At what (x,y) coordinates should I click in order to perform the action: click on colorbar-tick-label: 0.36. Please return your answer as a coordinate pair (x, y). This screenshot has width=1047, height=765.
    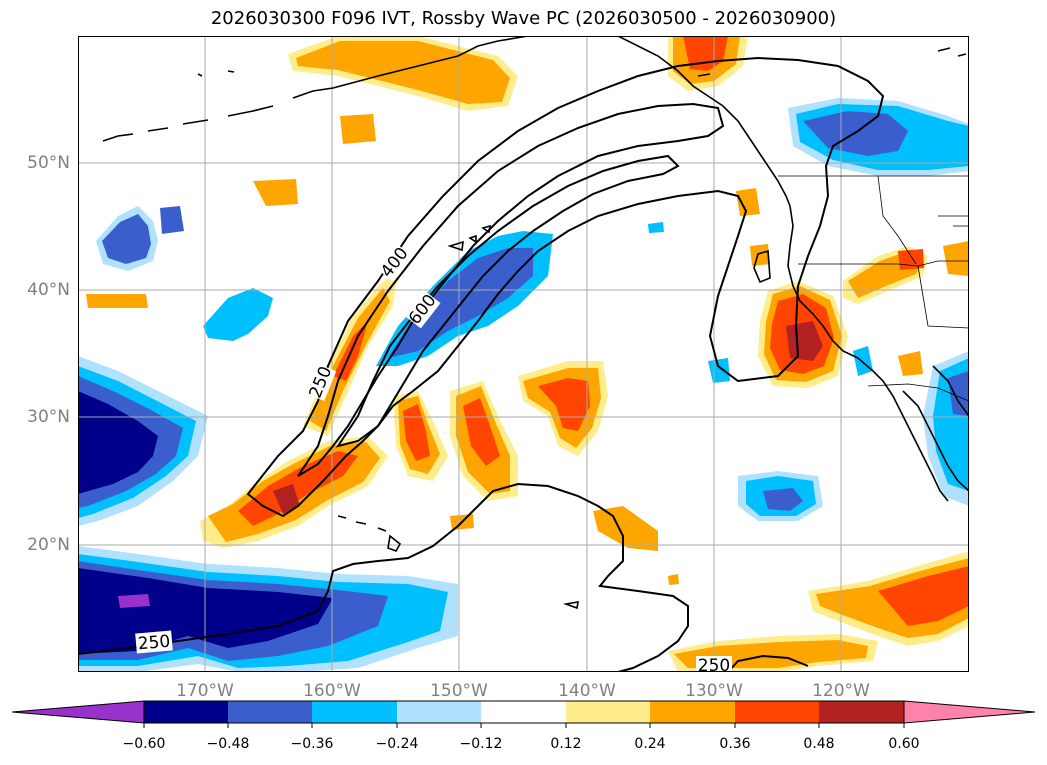
    Looking at the image, I should click on (735, 744).